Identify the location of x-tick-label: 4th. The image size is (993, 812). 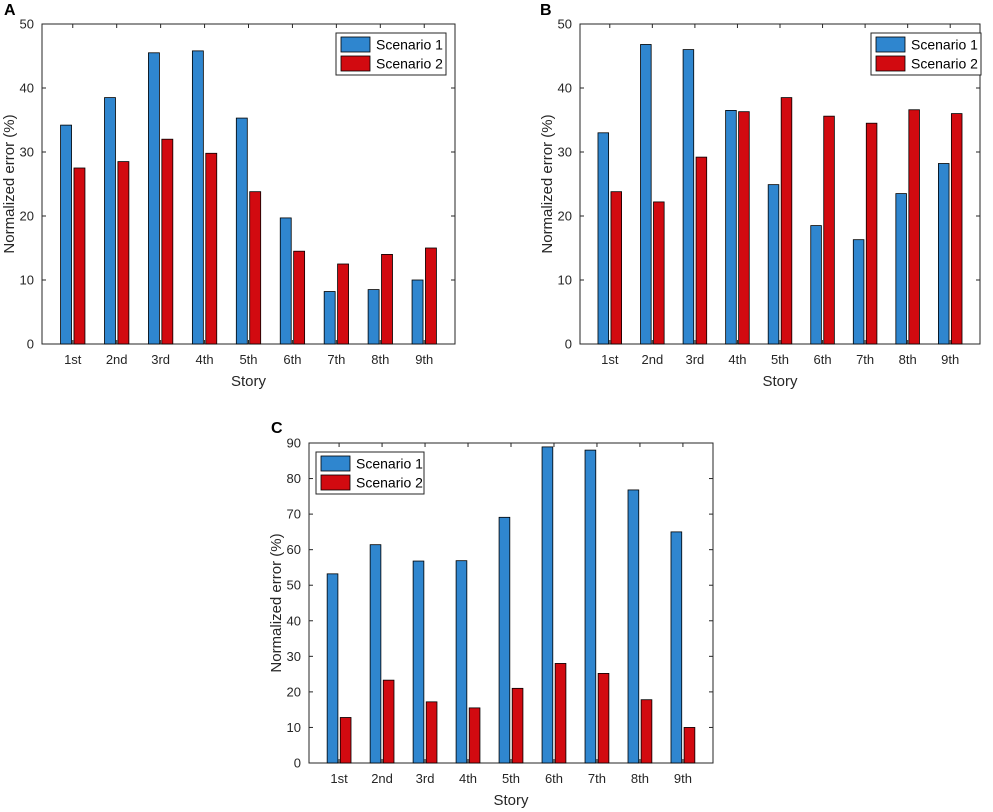
(468, 778).